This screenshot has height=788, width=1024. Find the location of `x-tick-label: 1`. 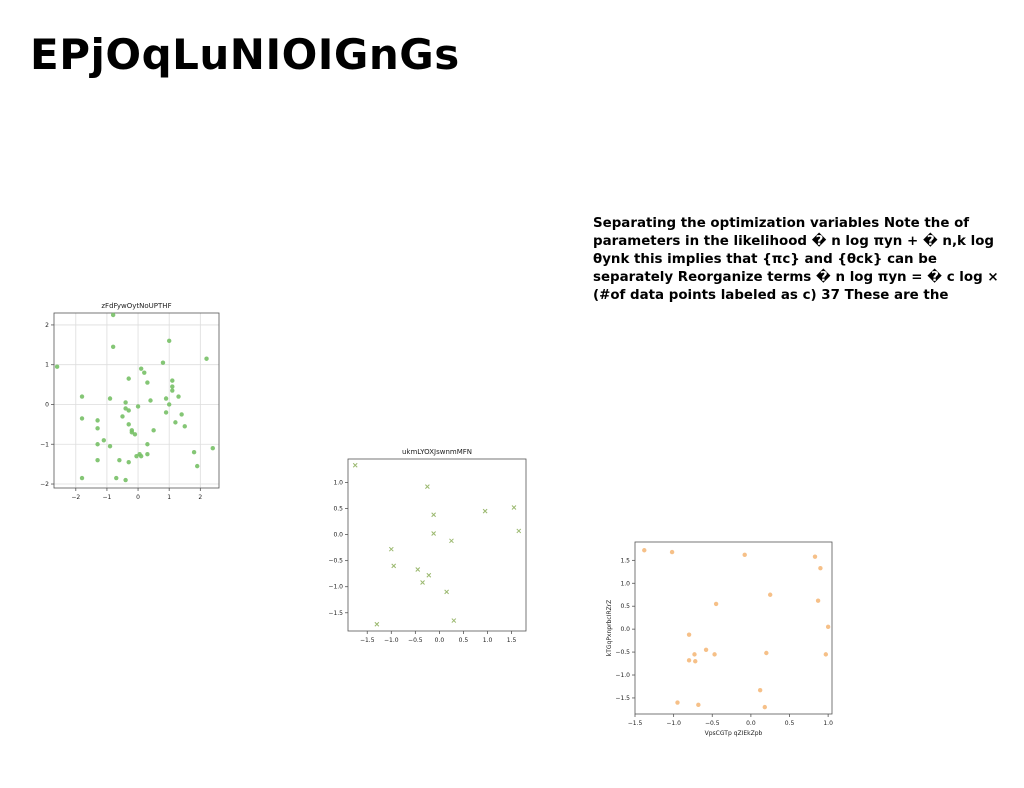

x-tick-label: 1 is located at coordinates (169, 497).